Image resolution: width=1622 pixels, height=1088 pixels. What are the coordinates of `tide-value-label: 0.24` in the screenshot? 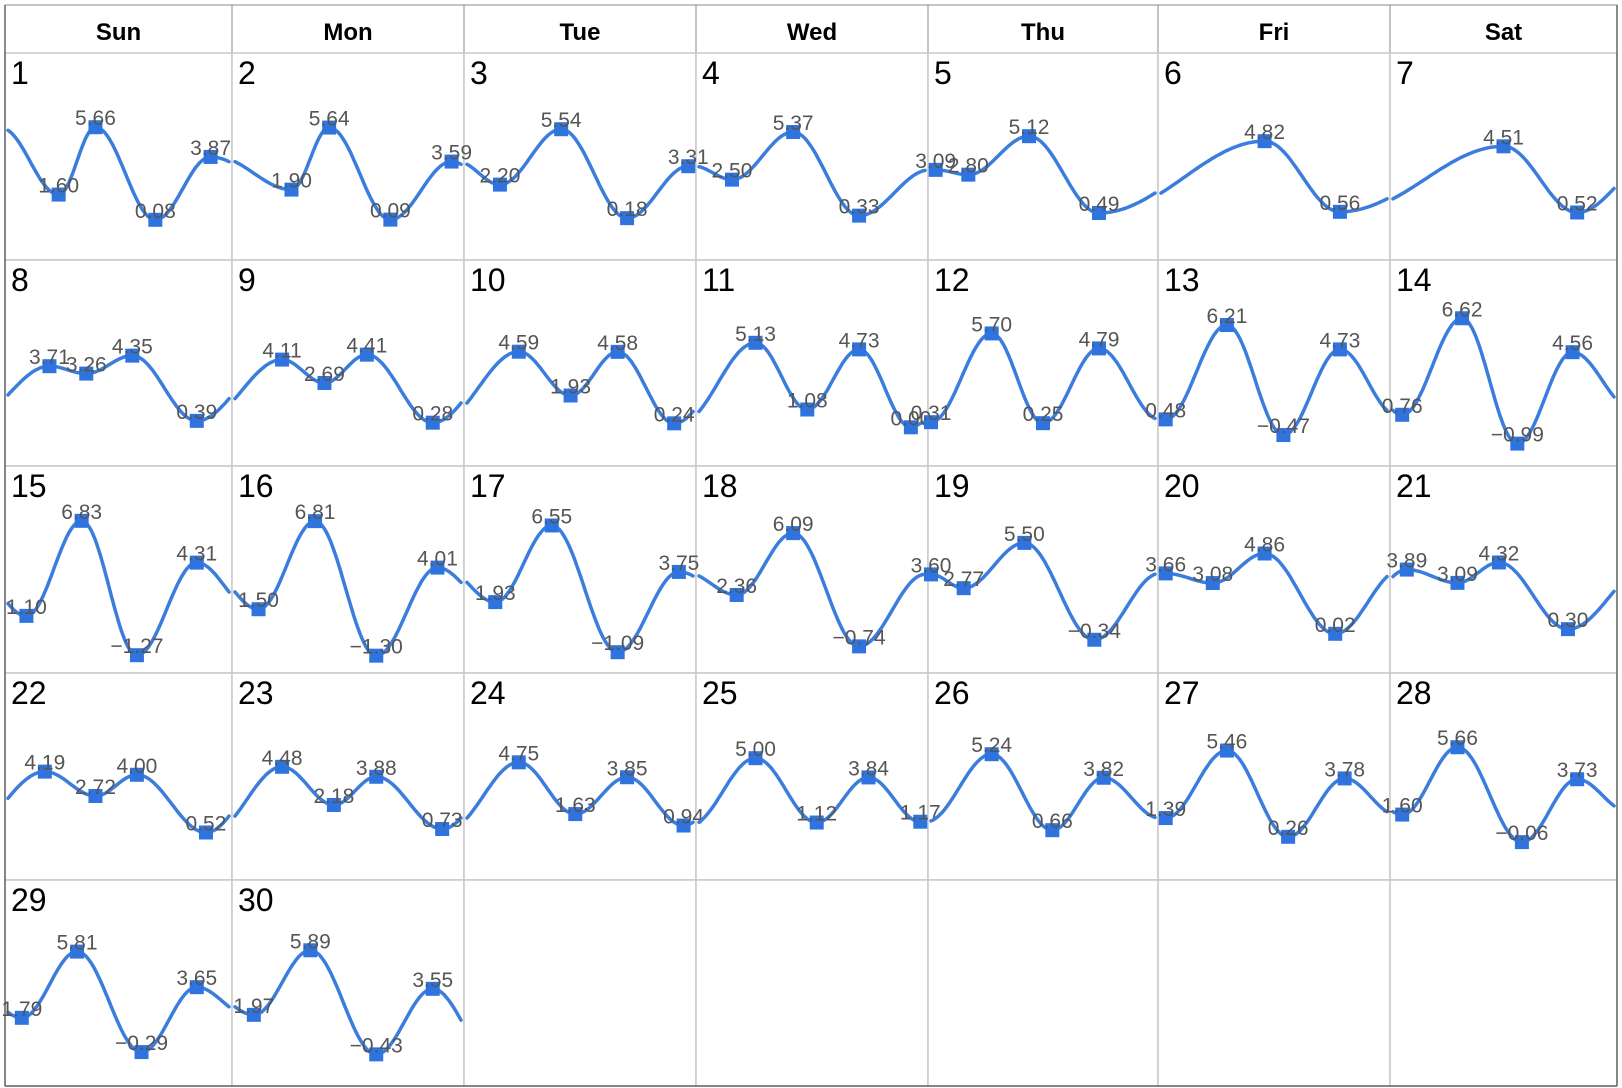 It's located at (674, 414).